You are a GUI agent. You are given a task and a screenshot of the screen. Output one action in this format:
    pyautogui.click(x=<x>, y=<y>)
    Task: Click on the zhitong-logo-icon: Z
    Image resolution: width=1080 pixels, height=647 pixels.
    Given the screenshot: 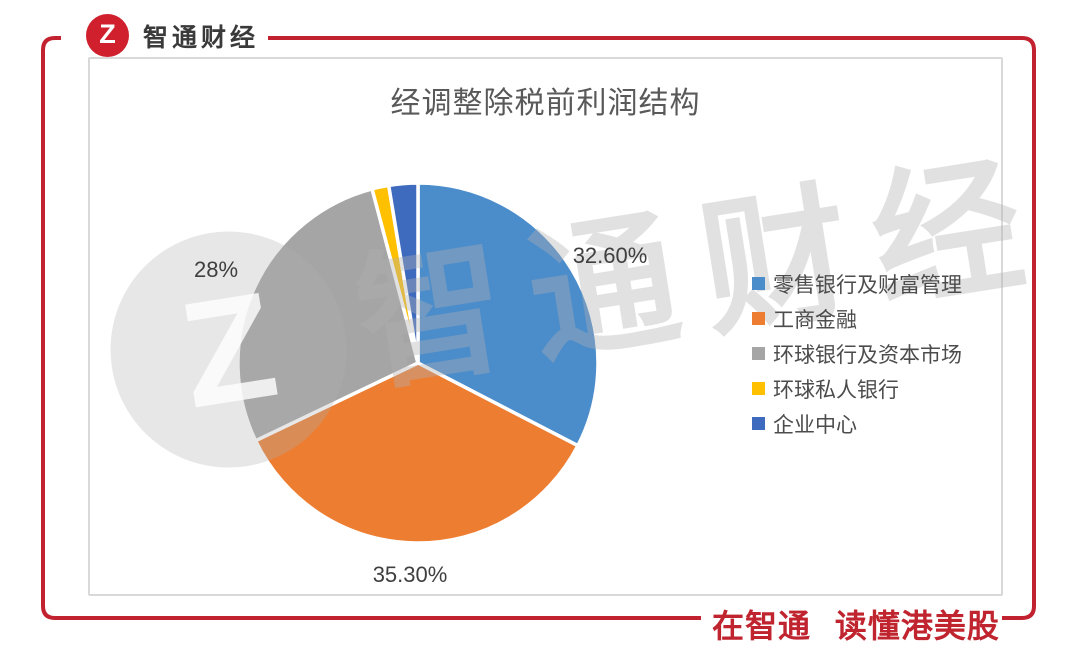 What is the action you would take?
    pyautogui.click(x=107, y=35)
    